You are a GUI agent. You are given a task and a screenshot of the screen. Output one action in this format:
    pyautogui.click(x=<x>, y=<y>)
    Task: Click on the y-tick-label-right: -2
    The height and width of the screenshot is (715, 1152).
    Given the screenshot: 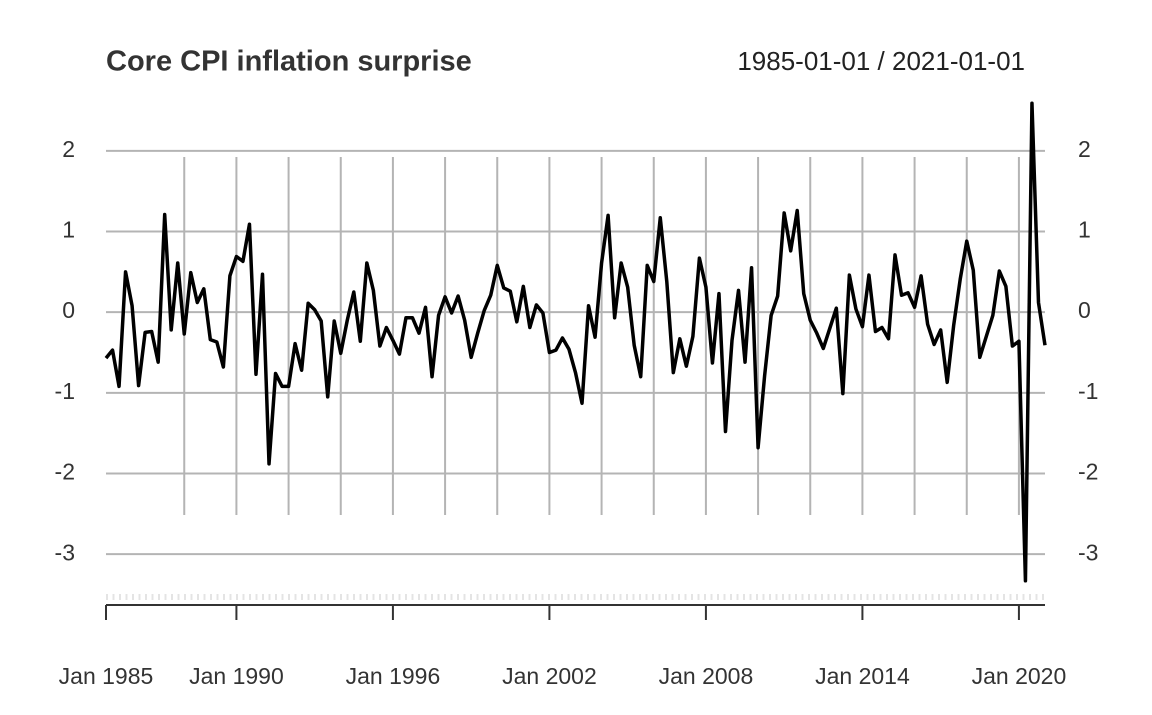 What is the action you would take?
    pyautogui.click(x=1088, y=472)
    